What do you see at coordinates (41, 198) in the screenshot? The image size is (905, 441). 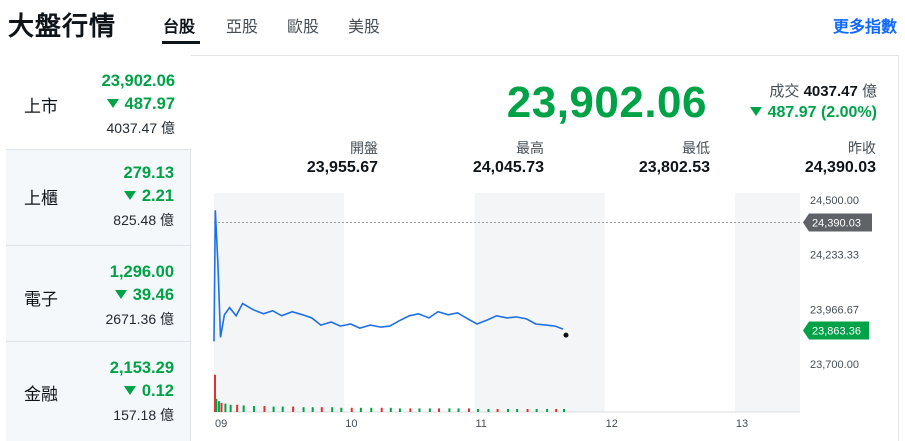 I see `sidebar-item-name: 上櫃` at bounding box center [41, 198].